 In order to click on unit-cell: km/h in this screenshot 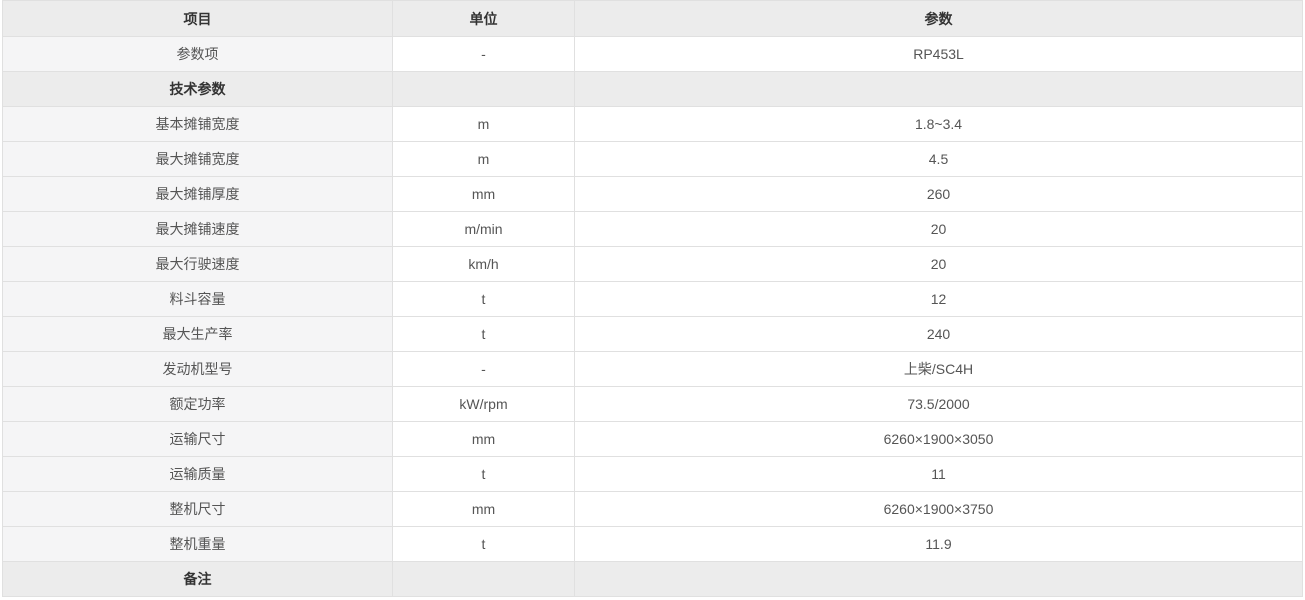, I will do `click(483, 264)`.